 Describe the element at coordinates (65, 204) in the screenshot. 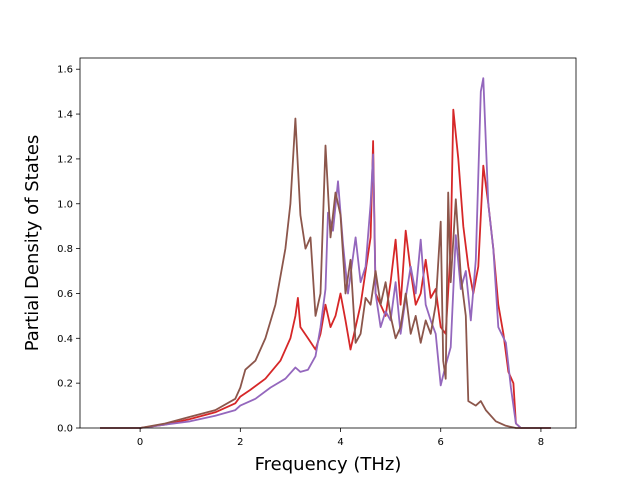

I see `y-tick-label: 1.0` at that location.